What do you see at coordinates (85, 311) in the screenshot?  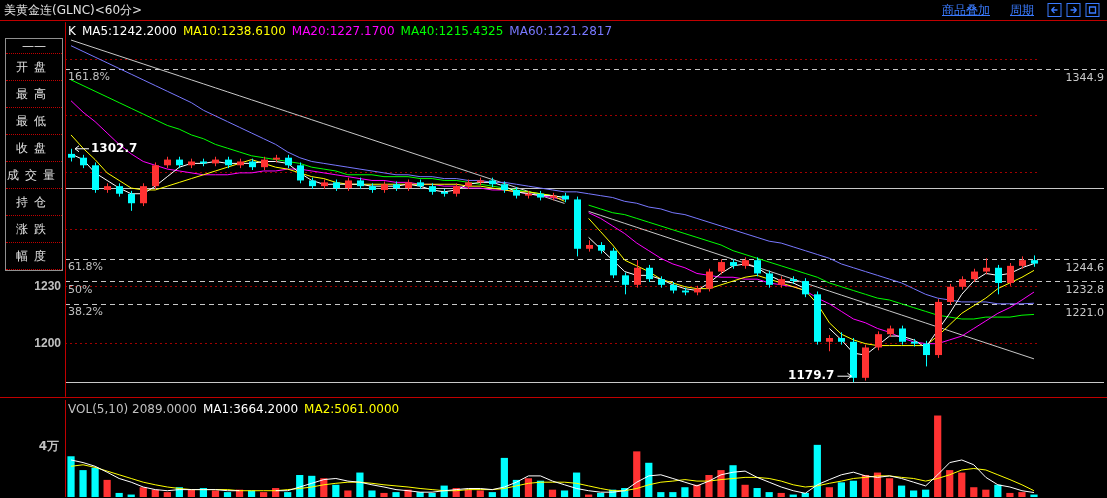 I see `annotation: 38.2%` at bounding box center [85, 311].